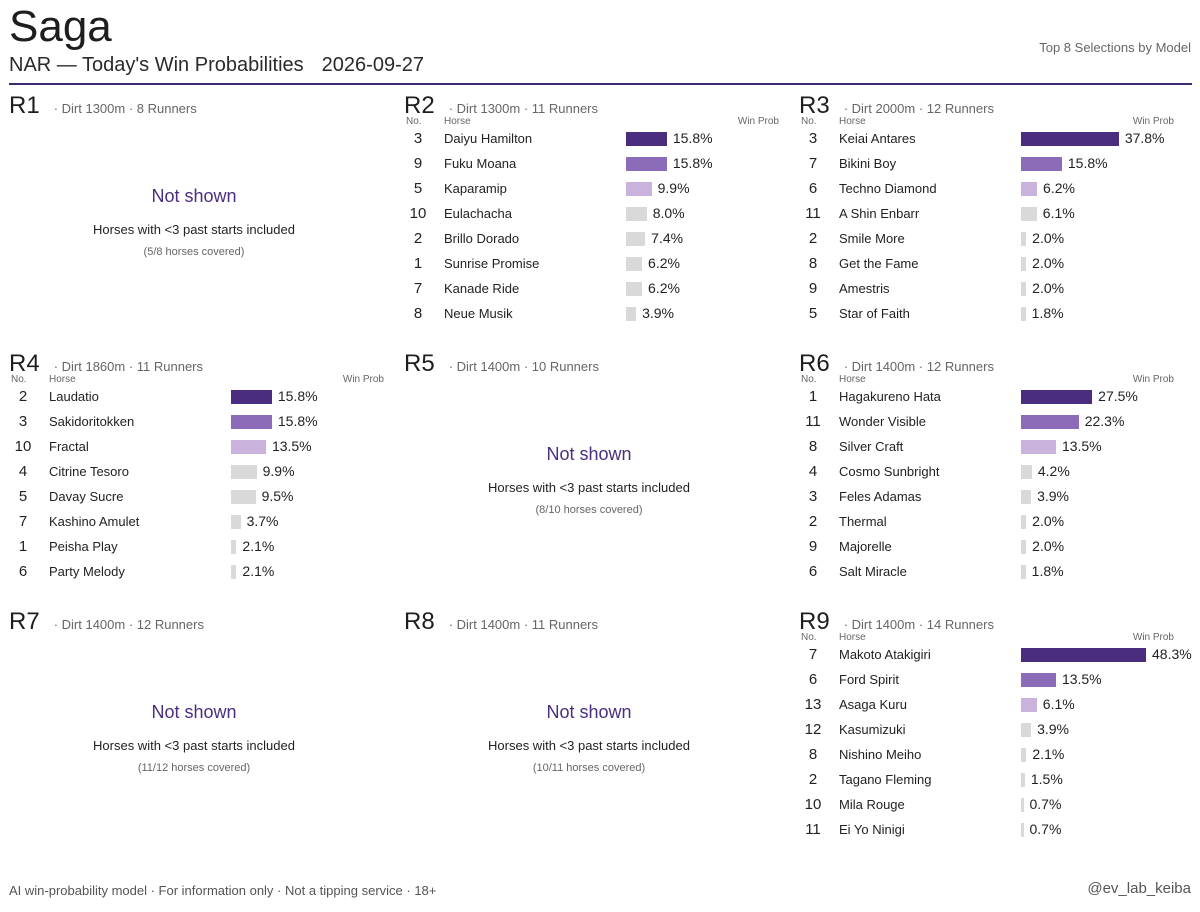 This screenshot has height=912, width=1200. I want to click on horse-name: Daiyu Hamilton, so click(488, 138).